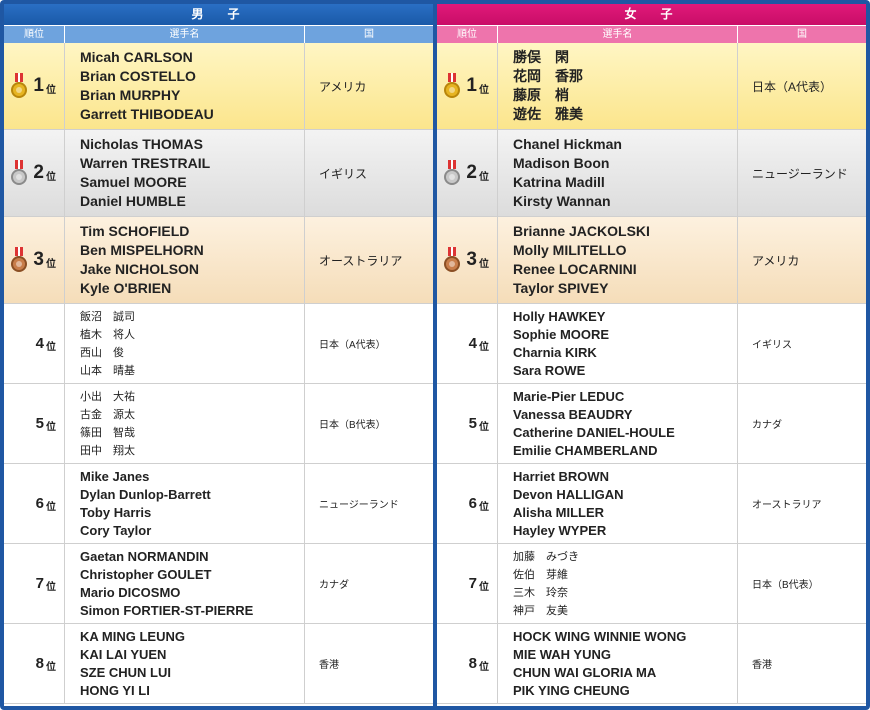 This screenshot has height=710, width=870. What do you see at coordinates (452, 260) in the screenshot?
I see `bronze-medal-icon` at bounding box center [452, 260].